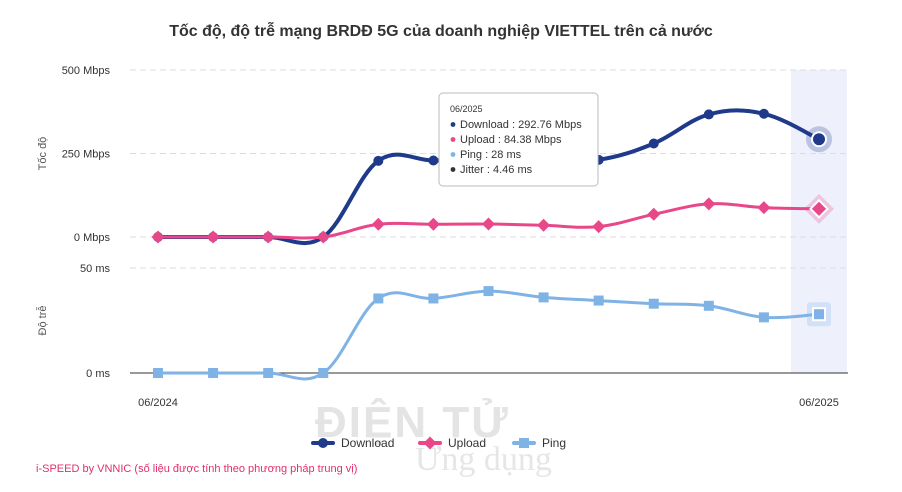 The width and height of the screenshot is (902, 492). Describe the element at coordinates (483, 459) in the screenshot. I see `watermark-text-line-2: Ứng dụng` at that location.